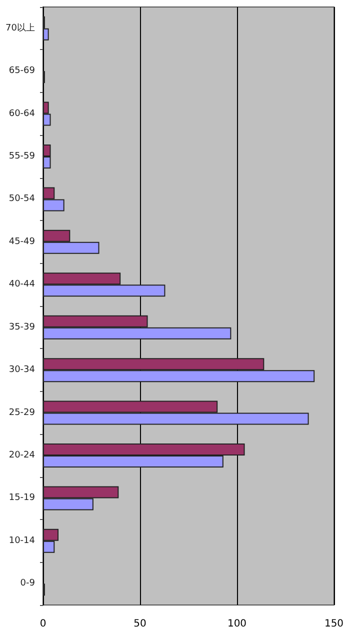 The width and height of the screenshot is (350, 631). Describe the element at coordinates (22, 113) in the screenshot. I see `y-tick-label: 60-64` at that location.